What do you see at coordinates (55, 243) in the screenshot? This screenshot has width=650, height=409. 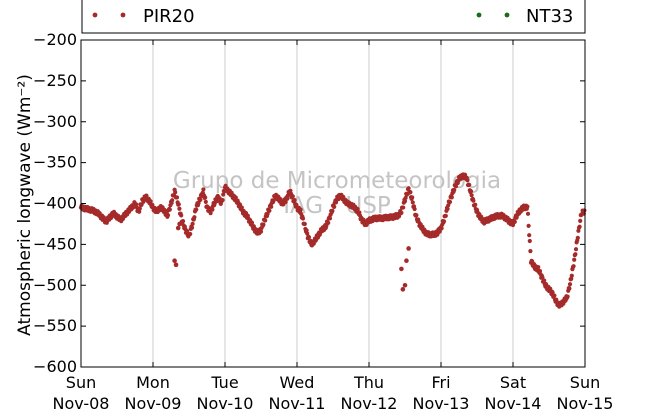 I see `y-tick-label: −450` at bounding box center [55, 243].